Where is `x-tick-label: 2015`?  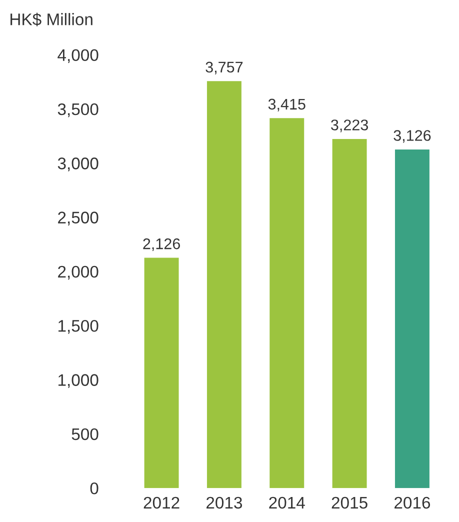 x-tick-label: 2015 is located at coordinates (350, 502).